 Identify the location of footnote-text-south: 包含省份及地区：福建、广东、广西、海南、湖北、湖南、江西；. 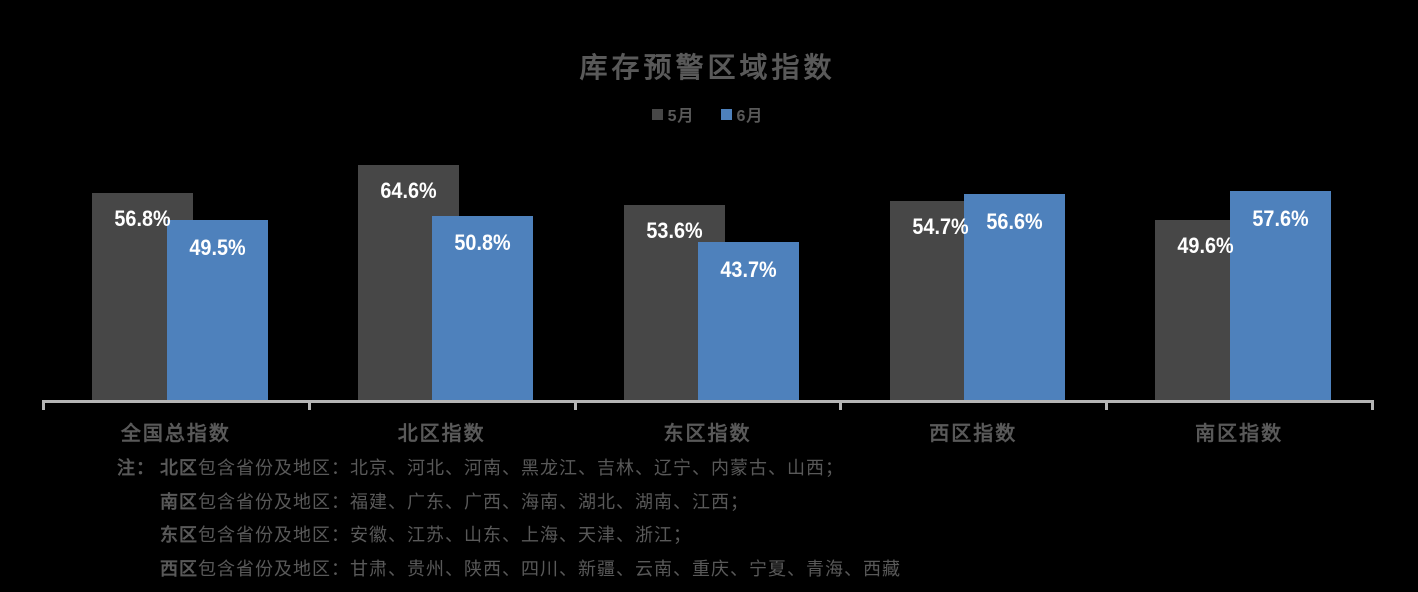
(473, 501).